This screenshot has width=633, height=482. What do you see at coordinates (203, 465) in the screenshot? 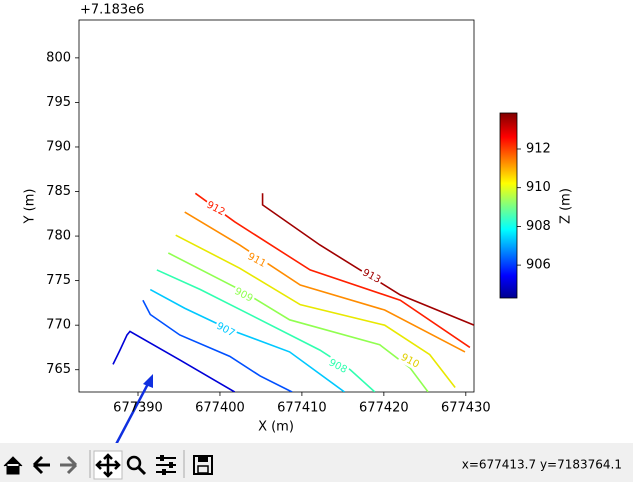
I see `save-button` at bounding box center [203, 465].